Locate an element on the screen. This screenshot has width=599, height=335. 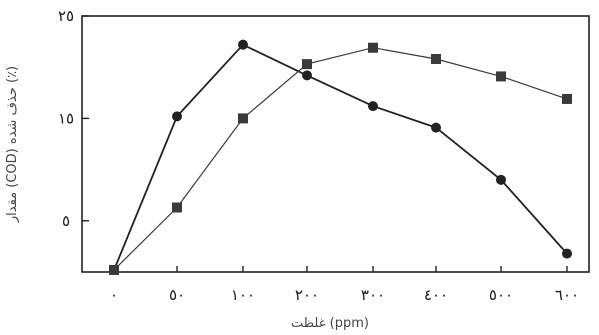
x-tick-label: ٣٠٠ is located at coordinates (373, 295).